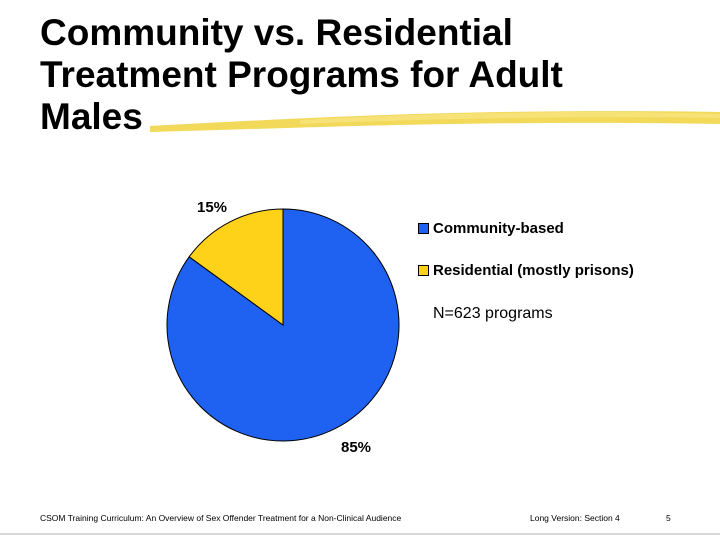  Describe the element at coordinates (668, 518) in the screenshot. I see `footer-page-number: 5` at that location.